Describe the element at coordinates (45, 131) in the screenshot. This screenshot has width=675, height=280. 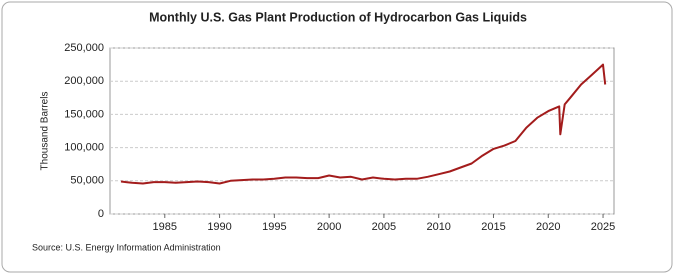
I see `y-axis-label: Thousand Barrels` at that location.